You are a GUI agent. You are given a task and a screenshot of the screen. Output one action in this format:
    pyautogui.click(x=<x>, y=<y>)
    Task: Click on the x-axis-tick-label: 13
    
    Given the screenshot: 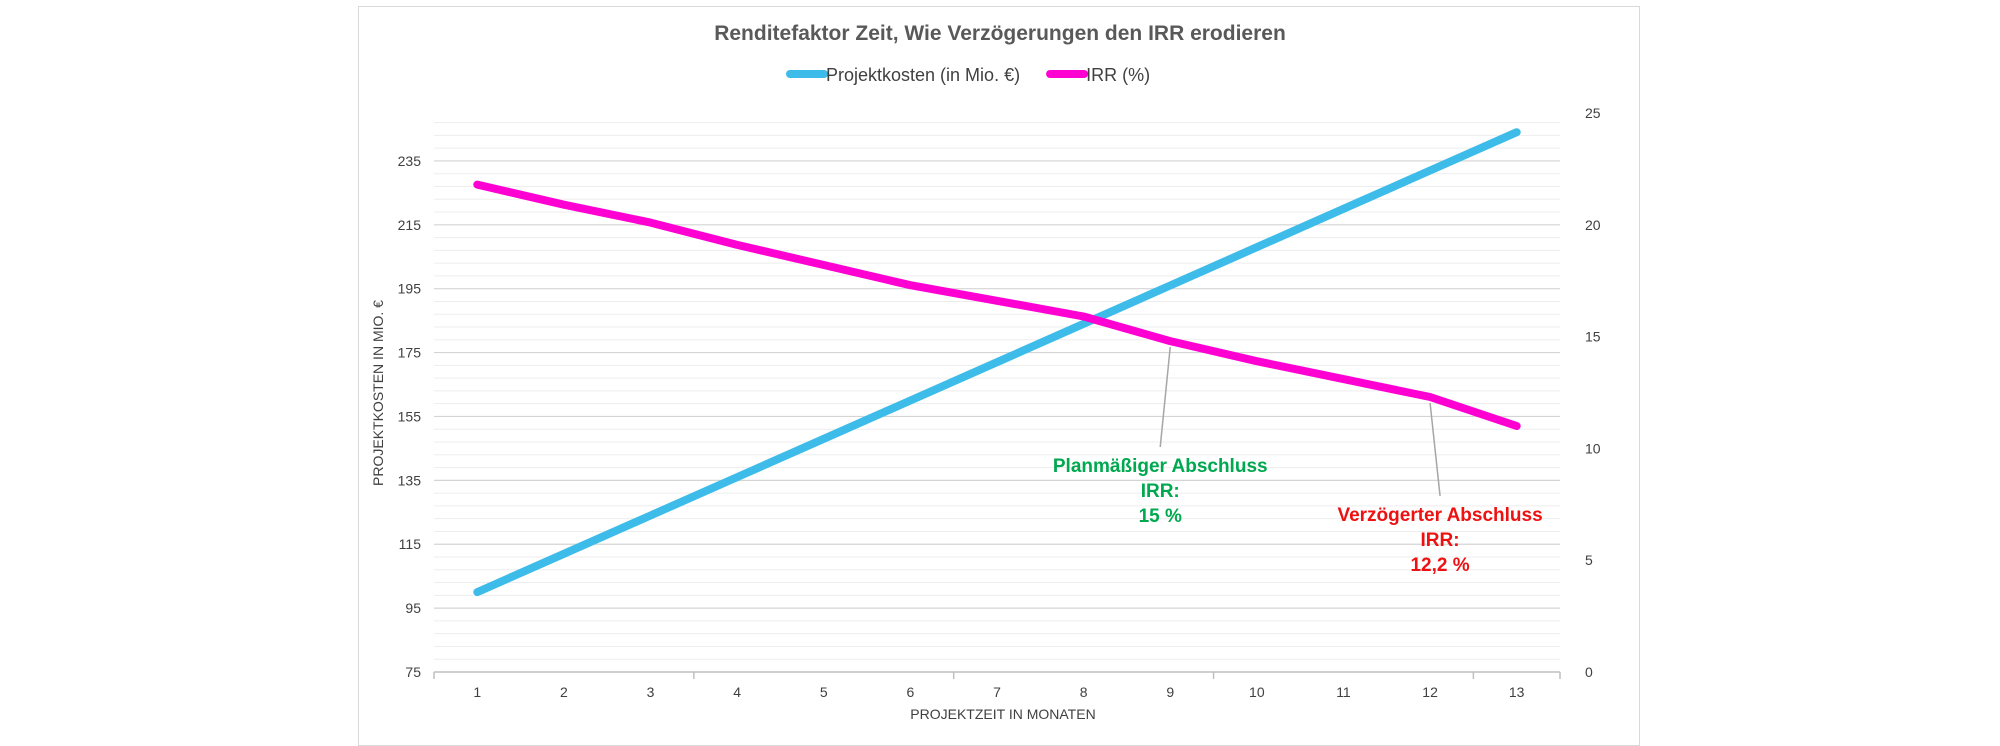 What is the action you would take?
    pyautogui.click(x=1517, y=692)
    